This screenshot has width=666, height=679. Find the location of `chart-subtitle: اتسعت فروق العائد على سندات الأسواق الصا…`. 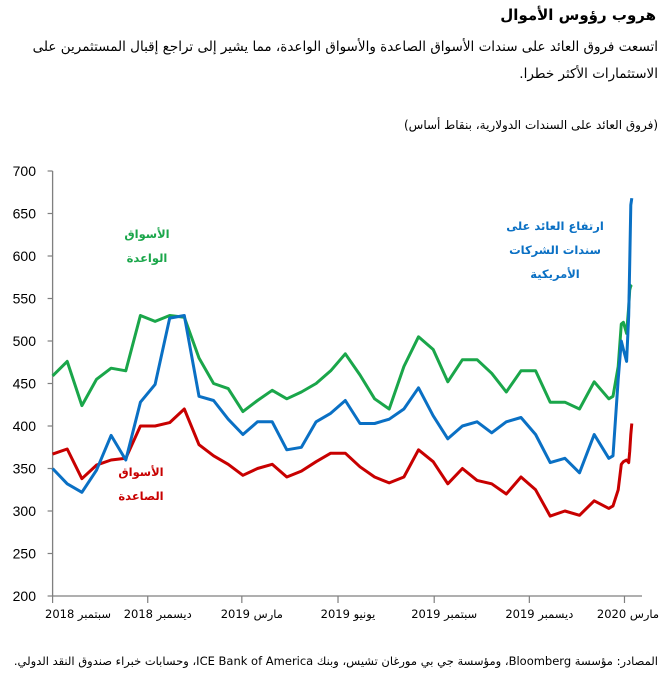

chart-subtitle: اتسعت فروق العائد على سندات الأسواق الصا… is located at coordinates (345, 60).